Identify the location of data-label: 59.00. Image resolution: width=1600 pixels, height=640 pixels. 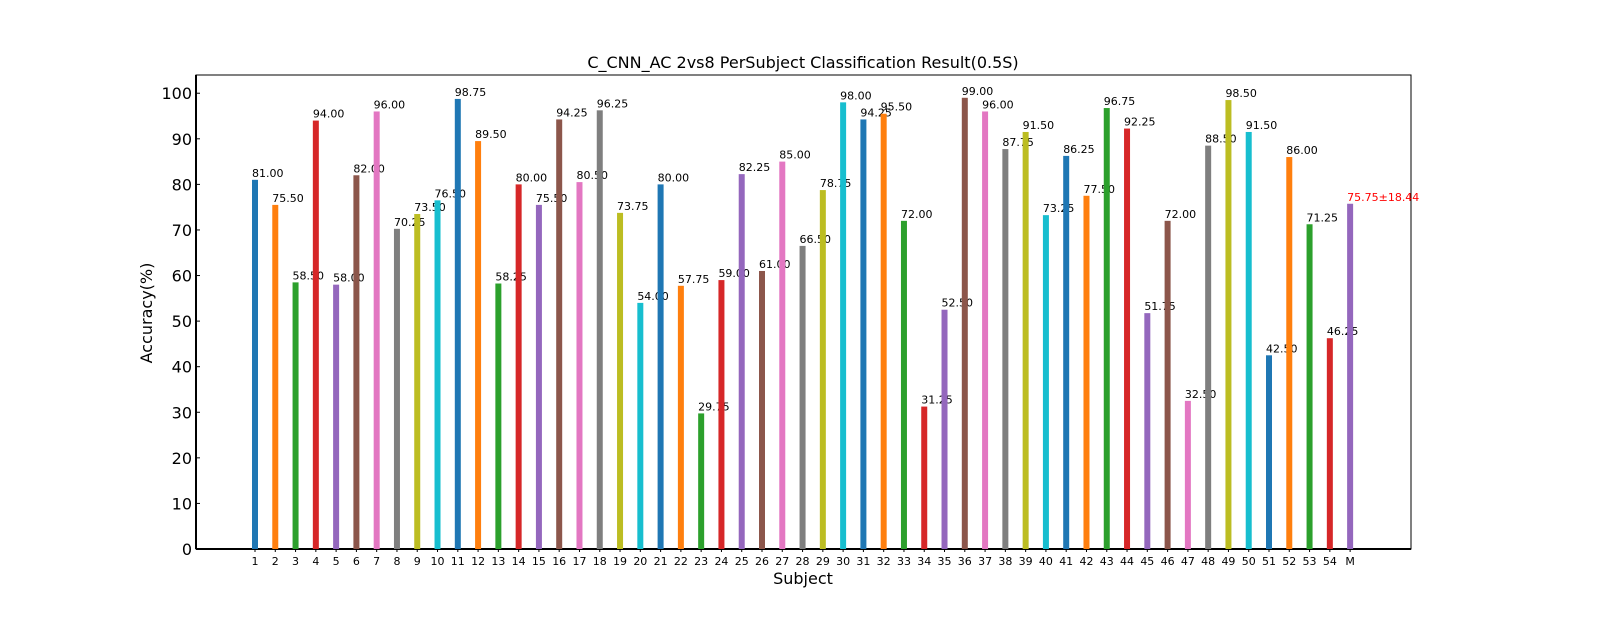
(734, 273).